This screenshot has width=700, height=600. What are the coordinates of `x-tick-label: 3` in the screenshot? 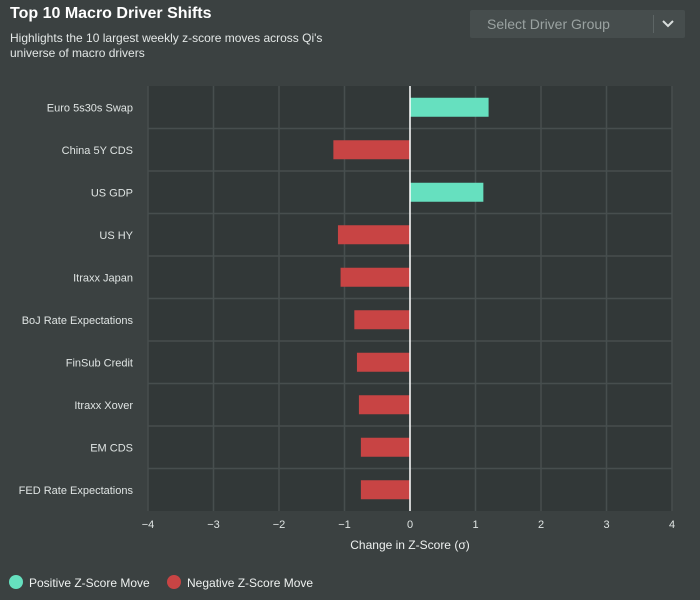 It's located at (606, 525).